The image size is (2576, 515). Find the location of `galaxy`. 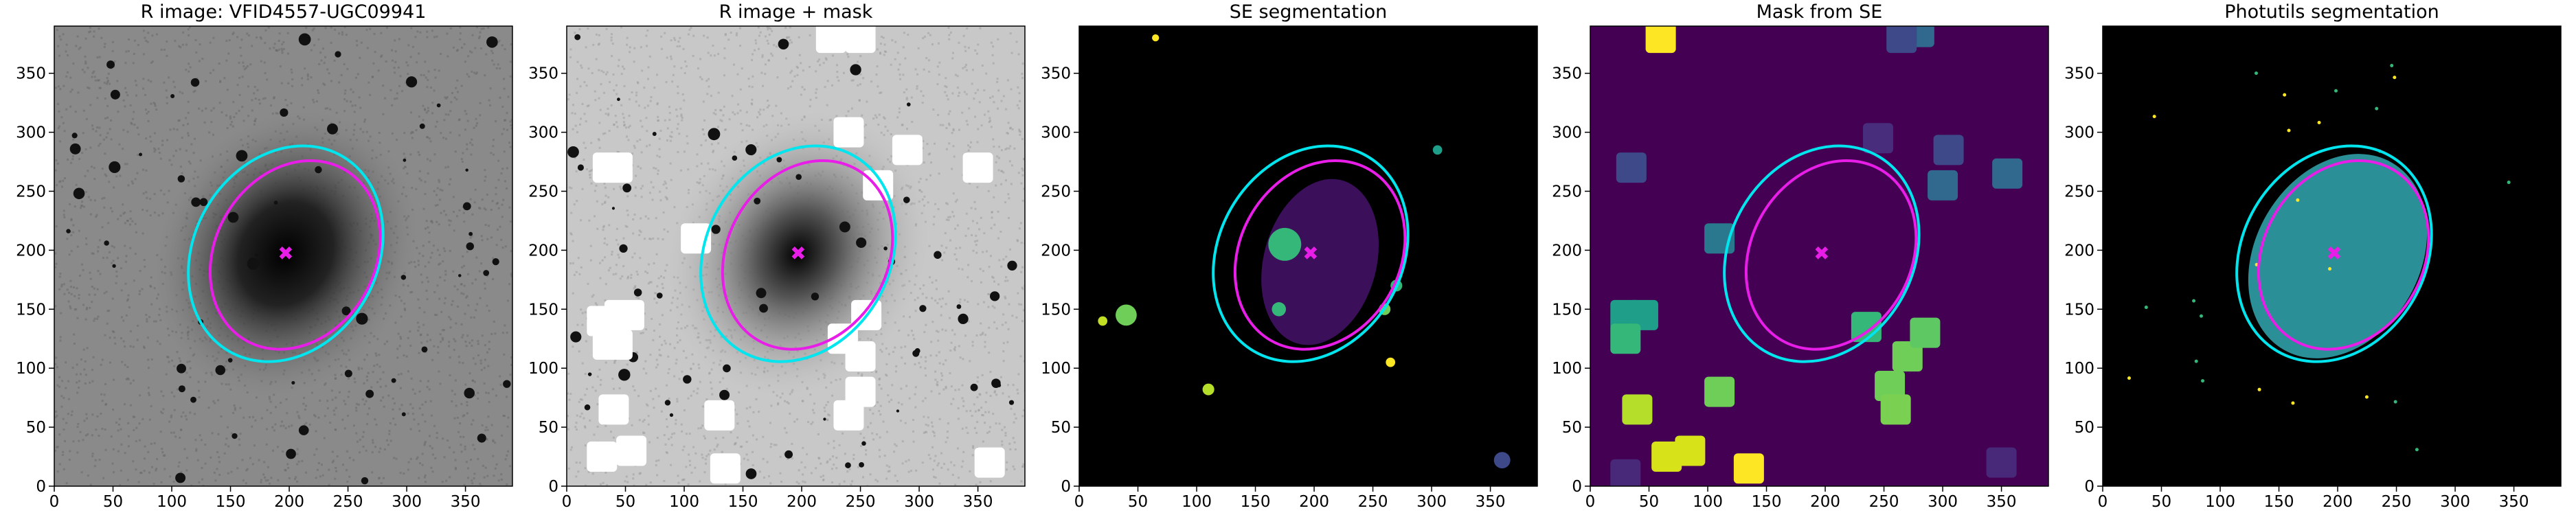

galaxy is located at coordinates (286, 253).